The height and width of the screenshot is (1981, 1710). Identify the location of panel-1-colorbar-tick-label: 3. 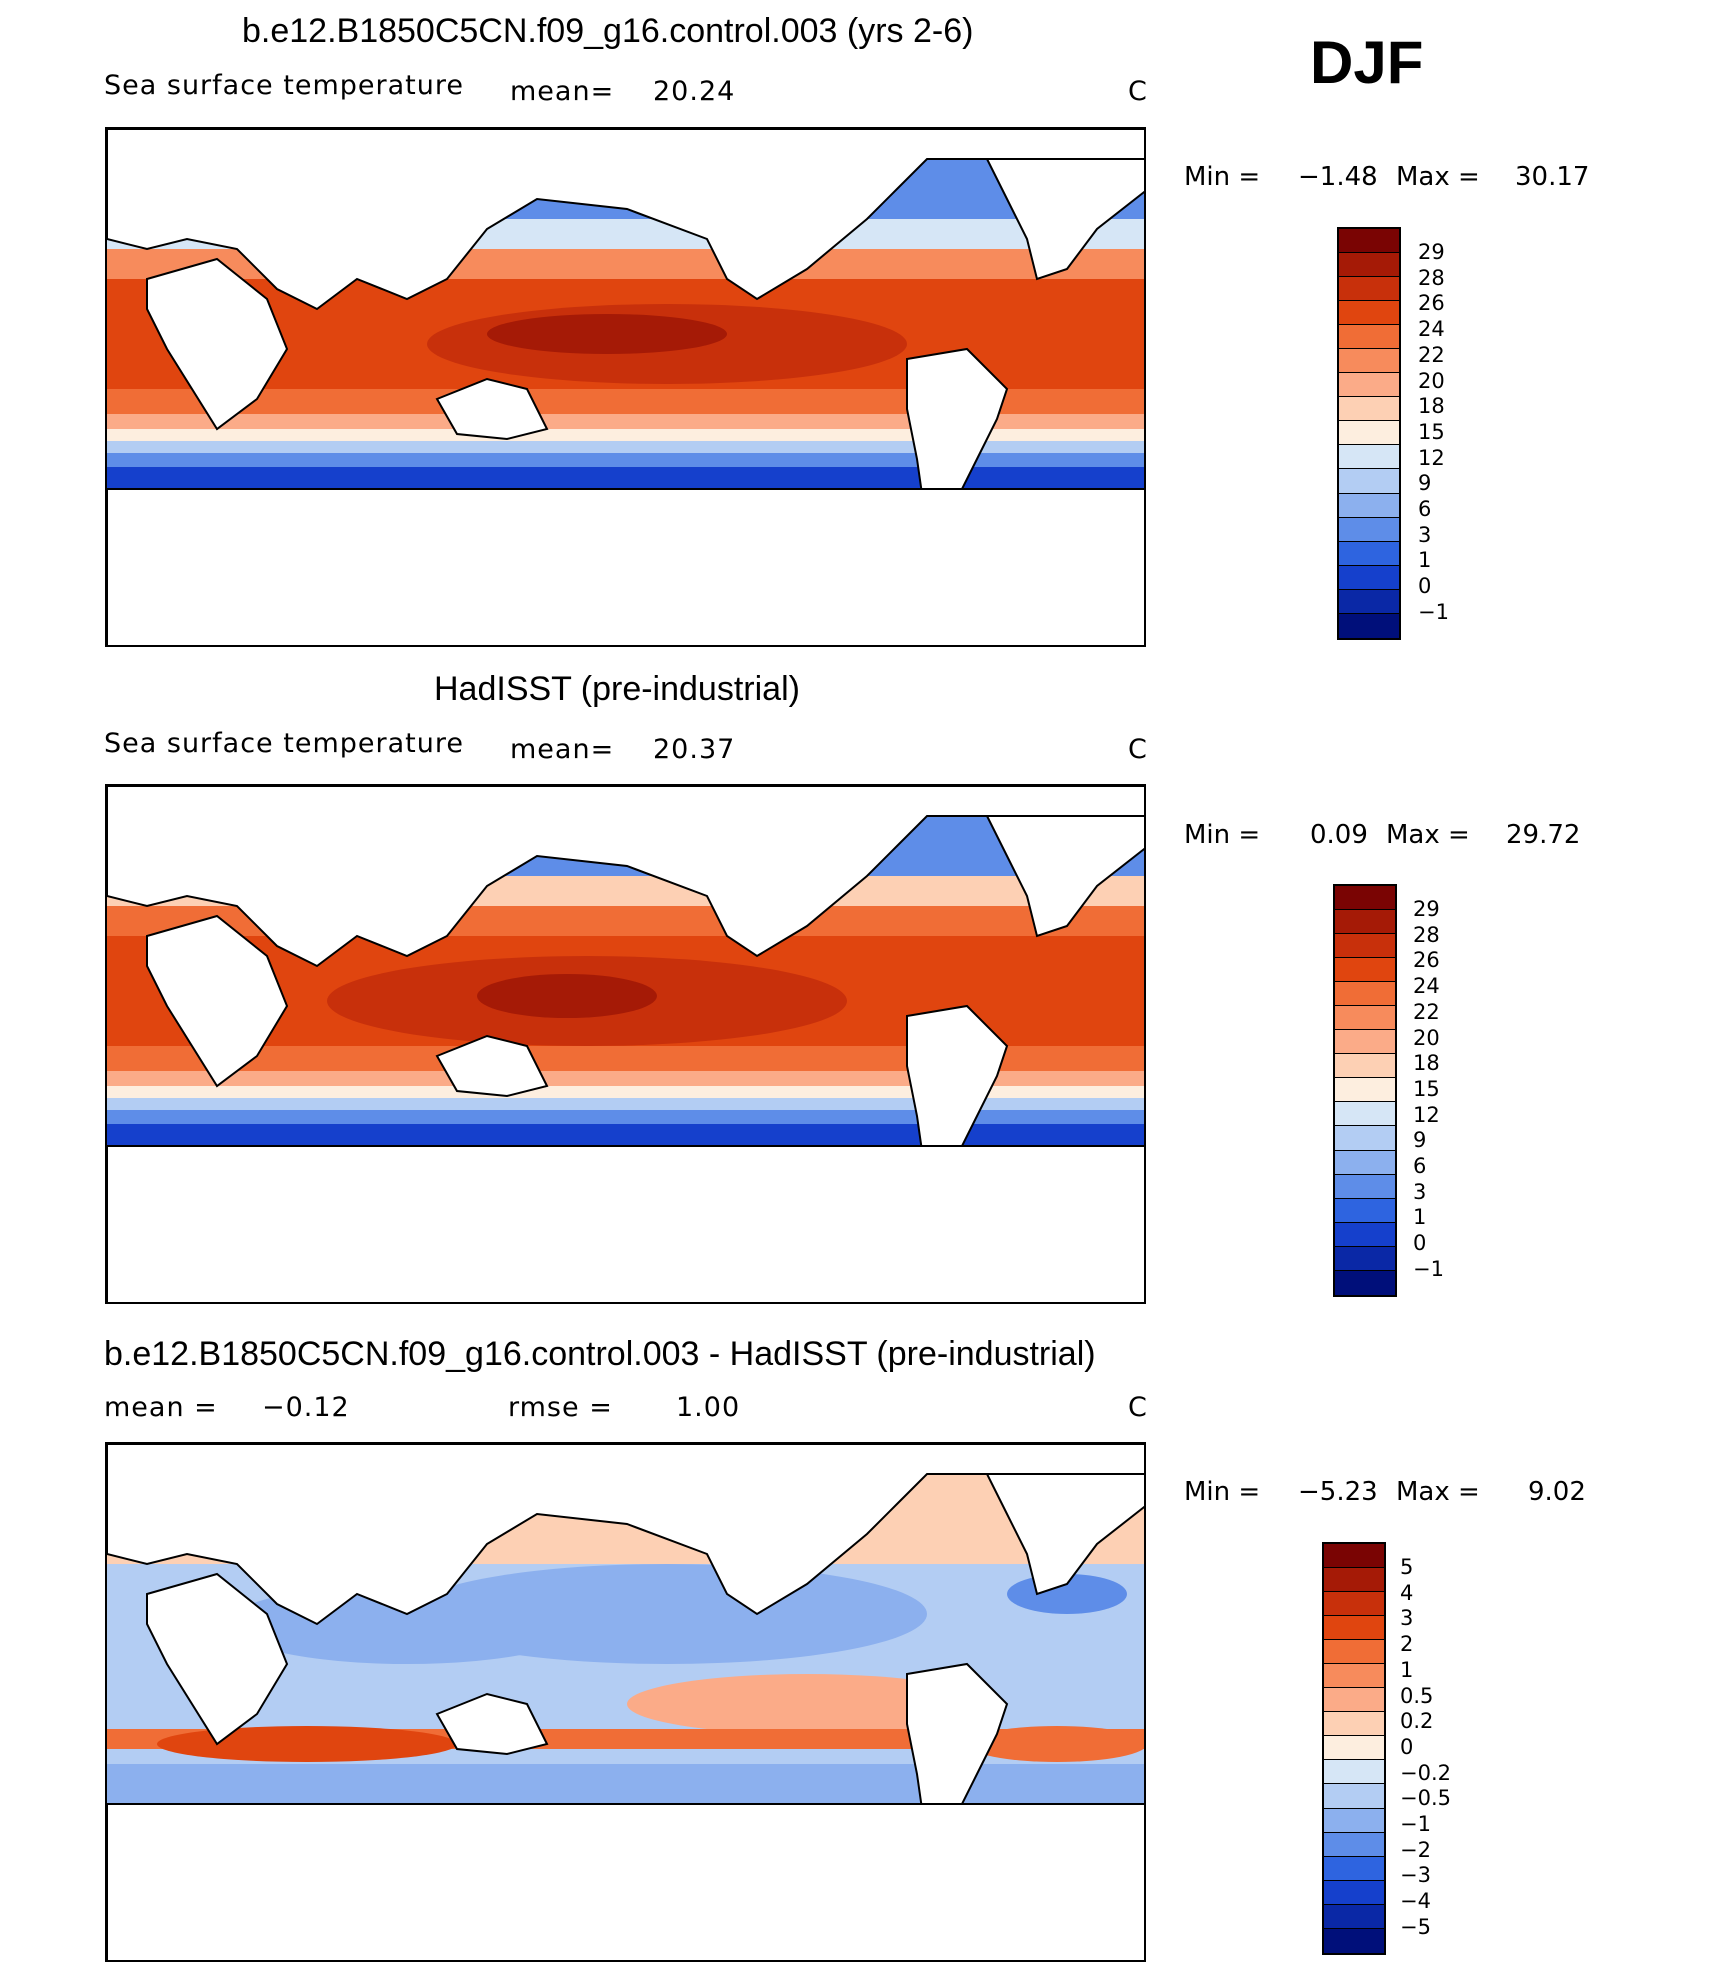
(1425, 534).